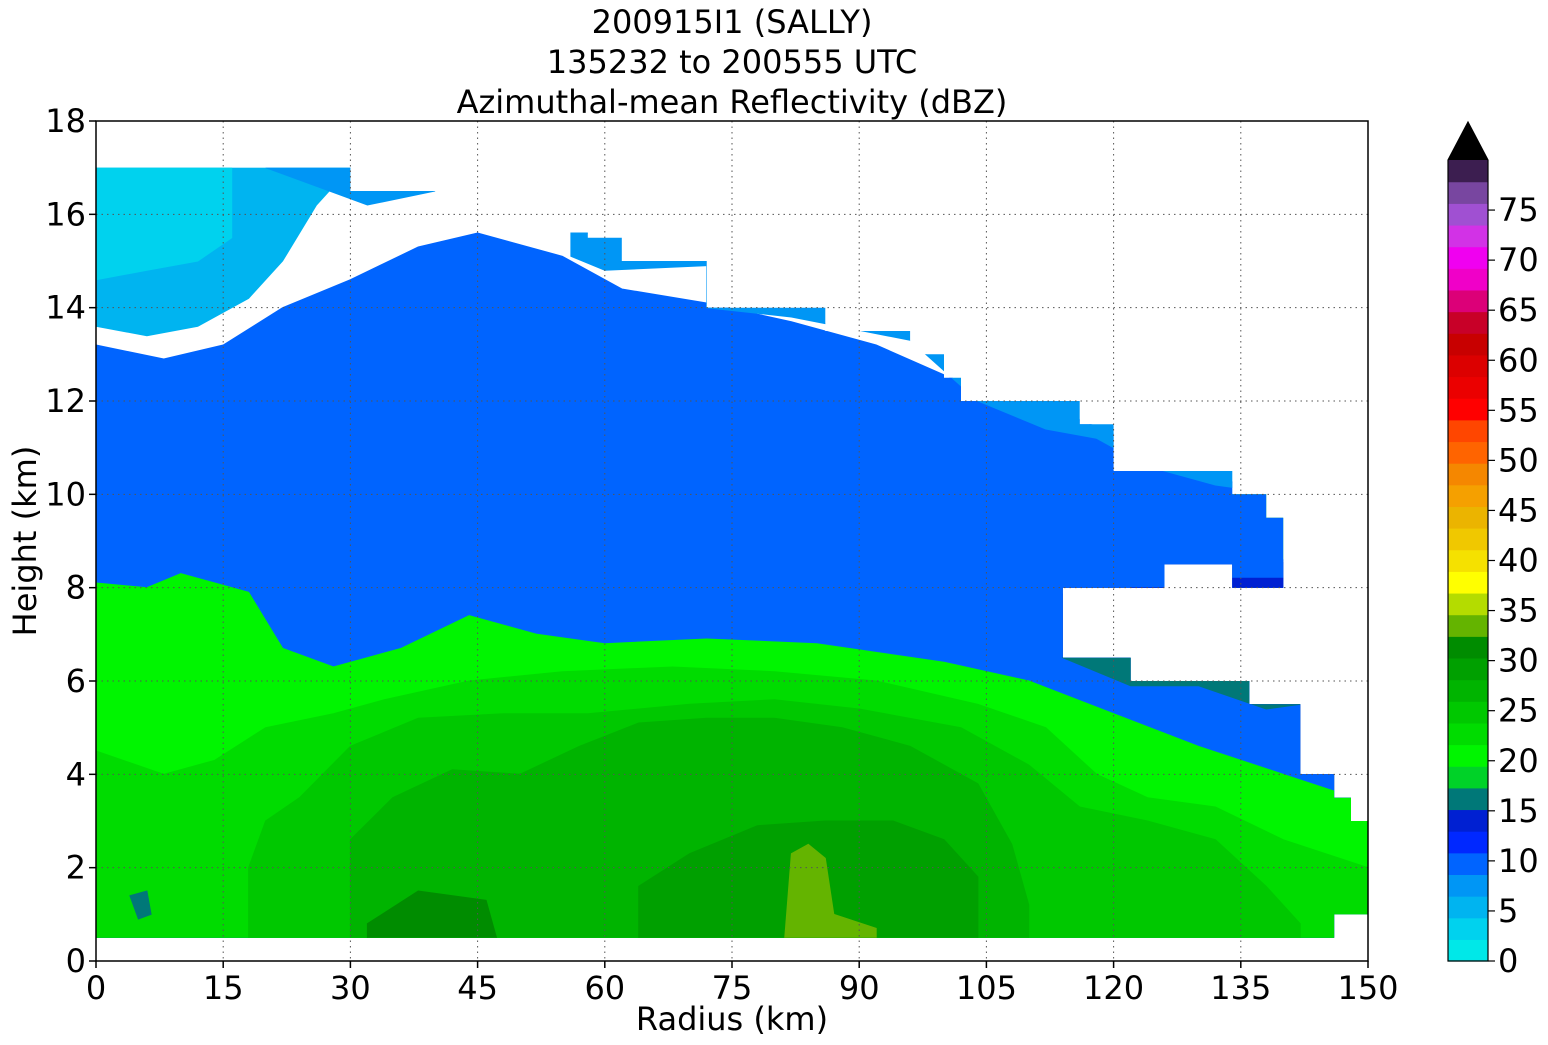 This screenshot has height=1045, width=1548. What do you see at coordinates (350, 988) in the screenshot?
I see `x-tick-label-2: 30` at bounding box center [350, 988].